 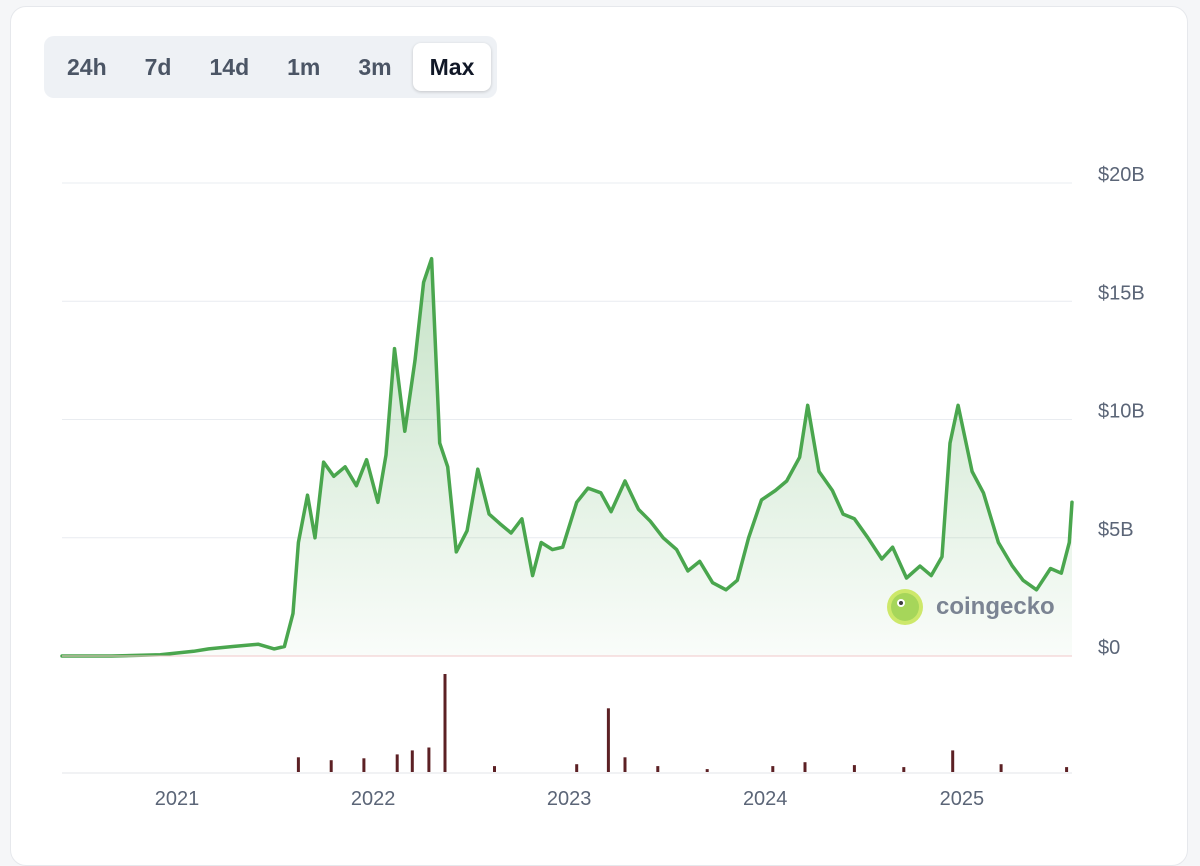 What do you see at coordinates (962, 799) in the screenshot?
I see `x-tick-label: 2025` at bounding box center [962, 799].